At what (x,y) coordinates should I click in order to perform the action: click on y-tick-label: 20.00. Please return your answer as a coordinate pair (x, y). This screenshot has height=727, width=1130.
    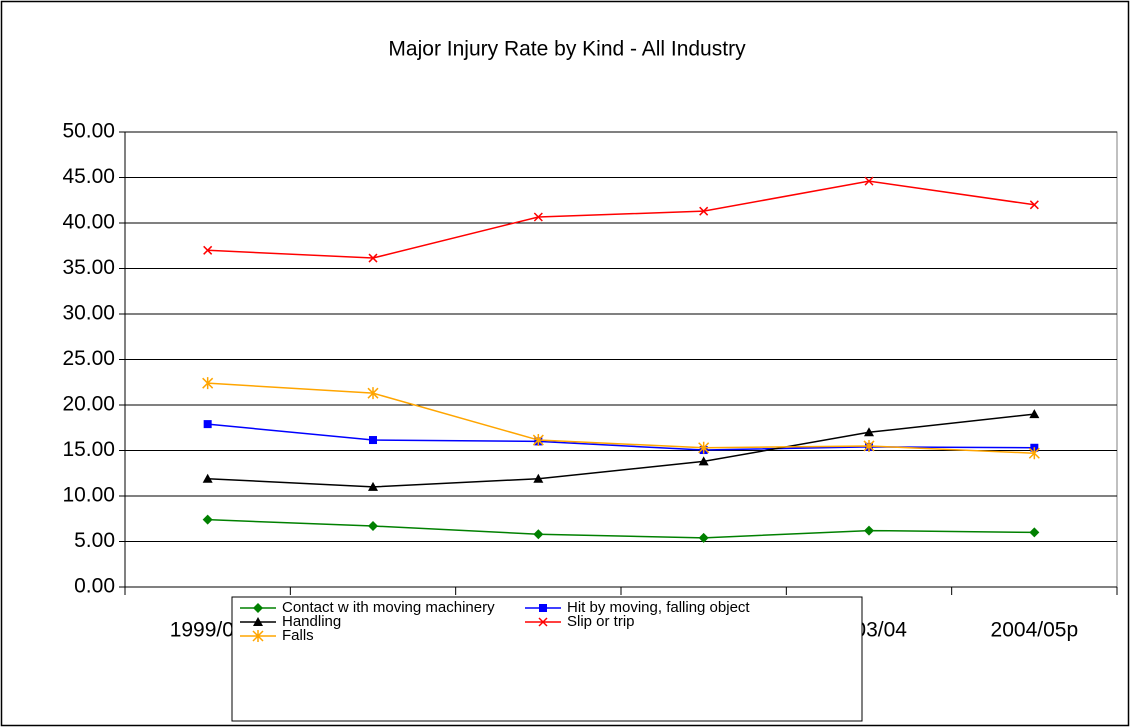
    Looking at the image, I should click on (88, 404).